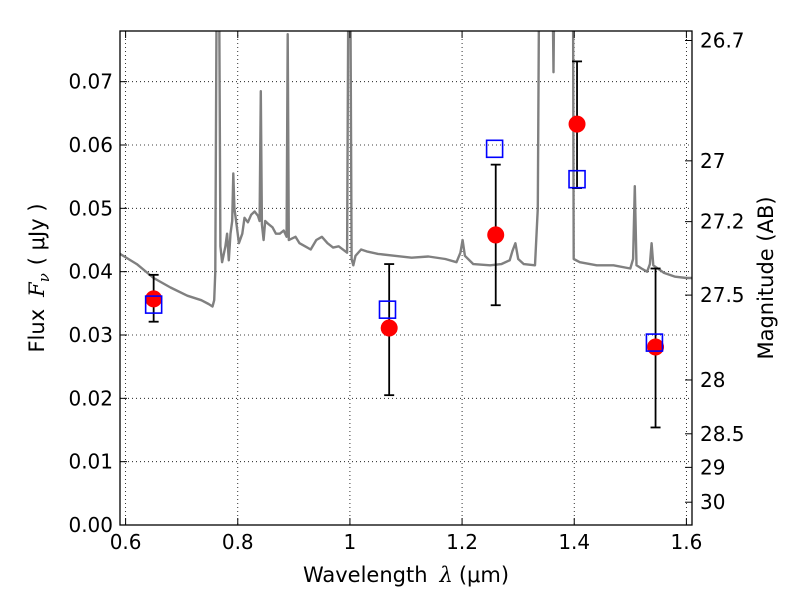 The image size is (800, 600). Describe the element at coordinates (686, 542) in the screenshot. I see `x-tick-label: 1.6` at that location.